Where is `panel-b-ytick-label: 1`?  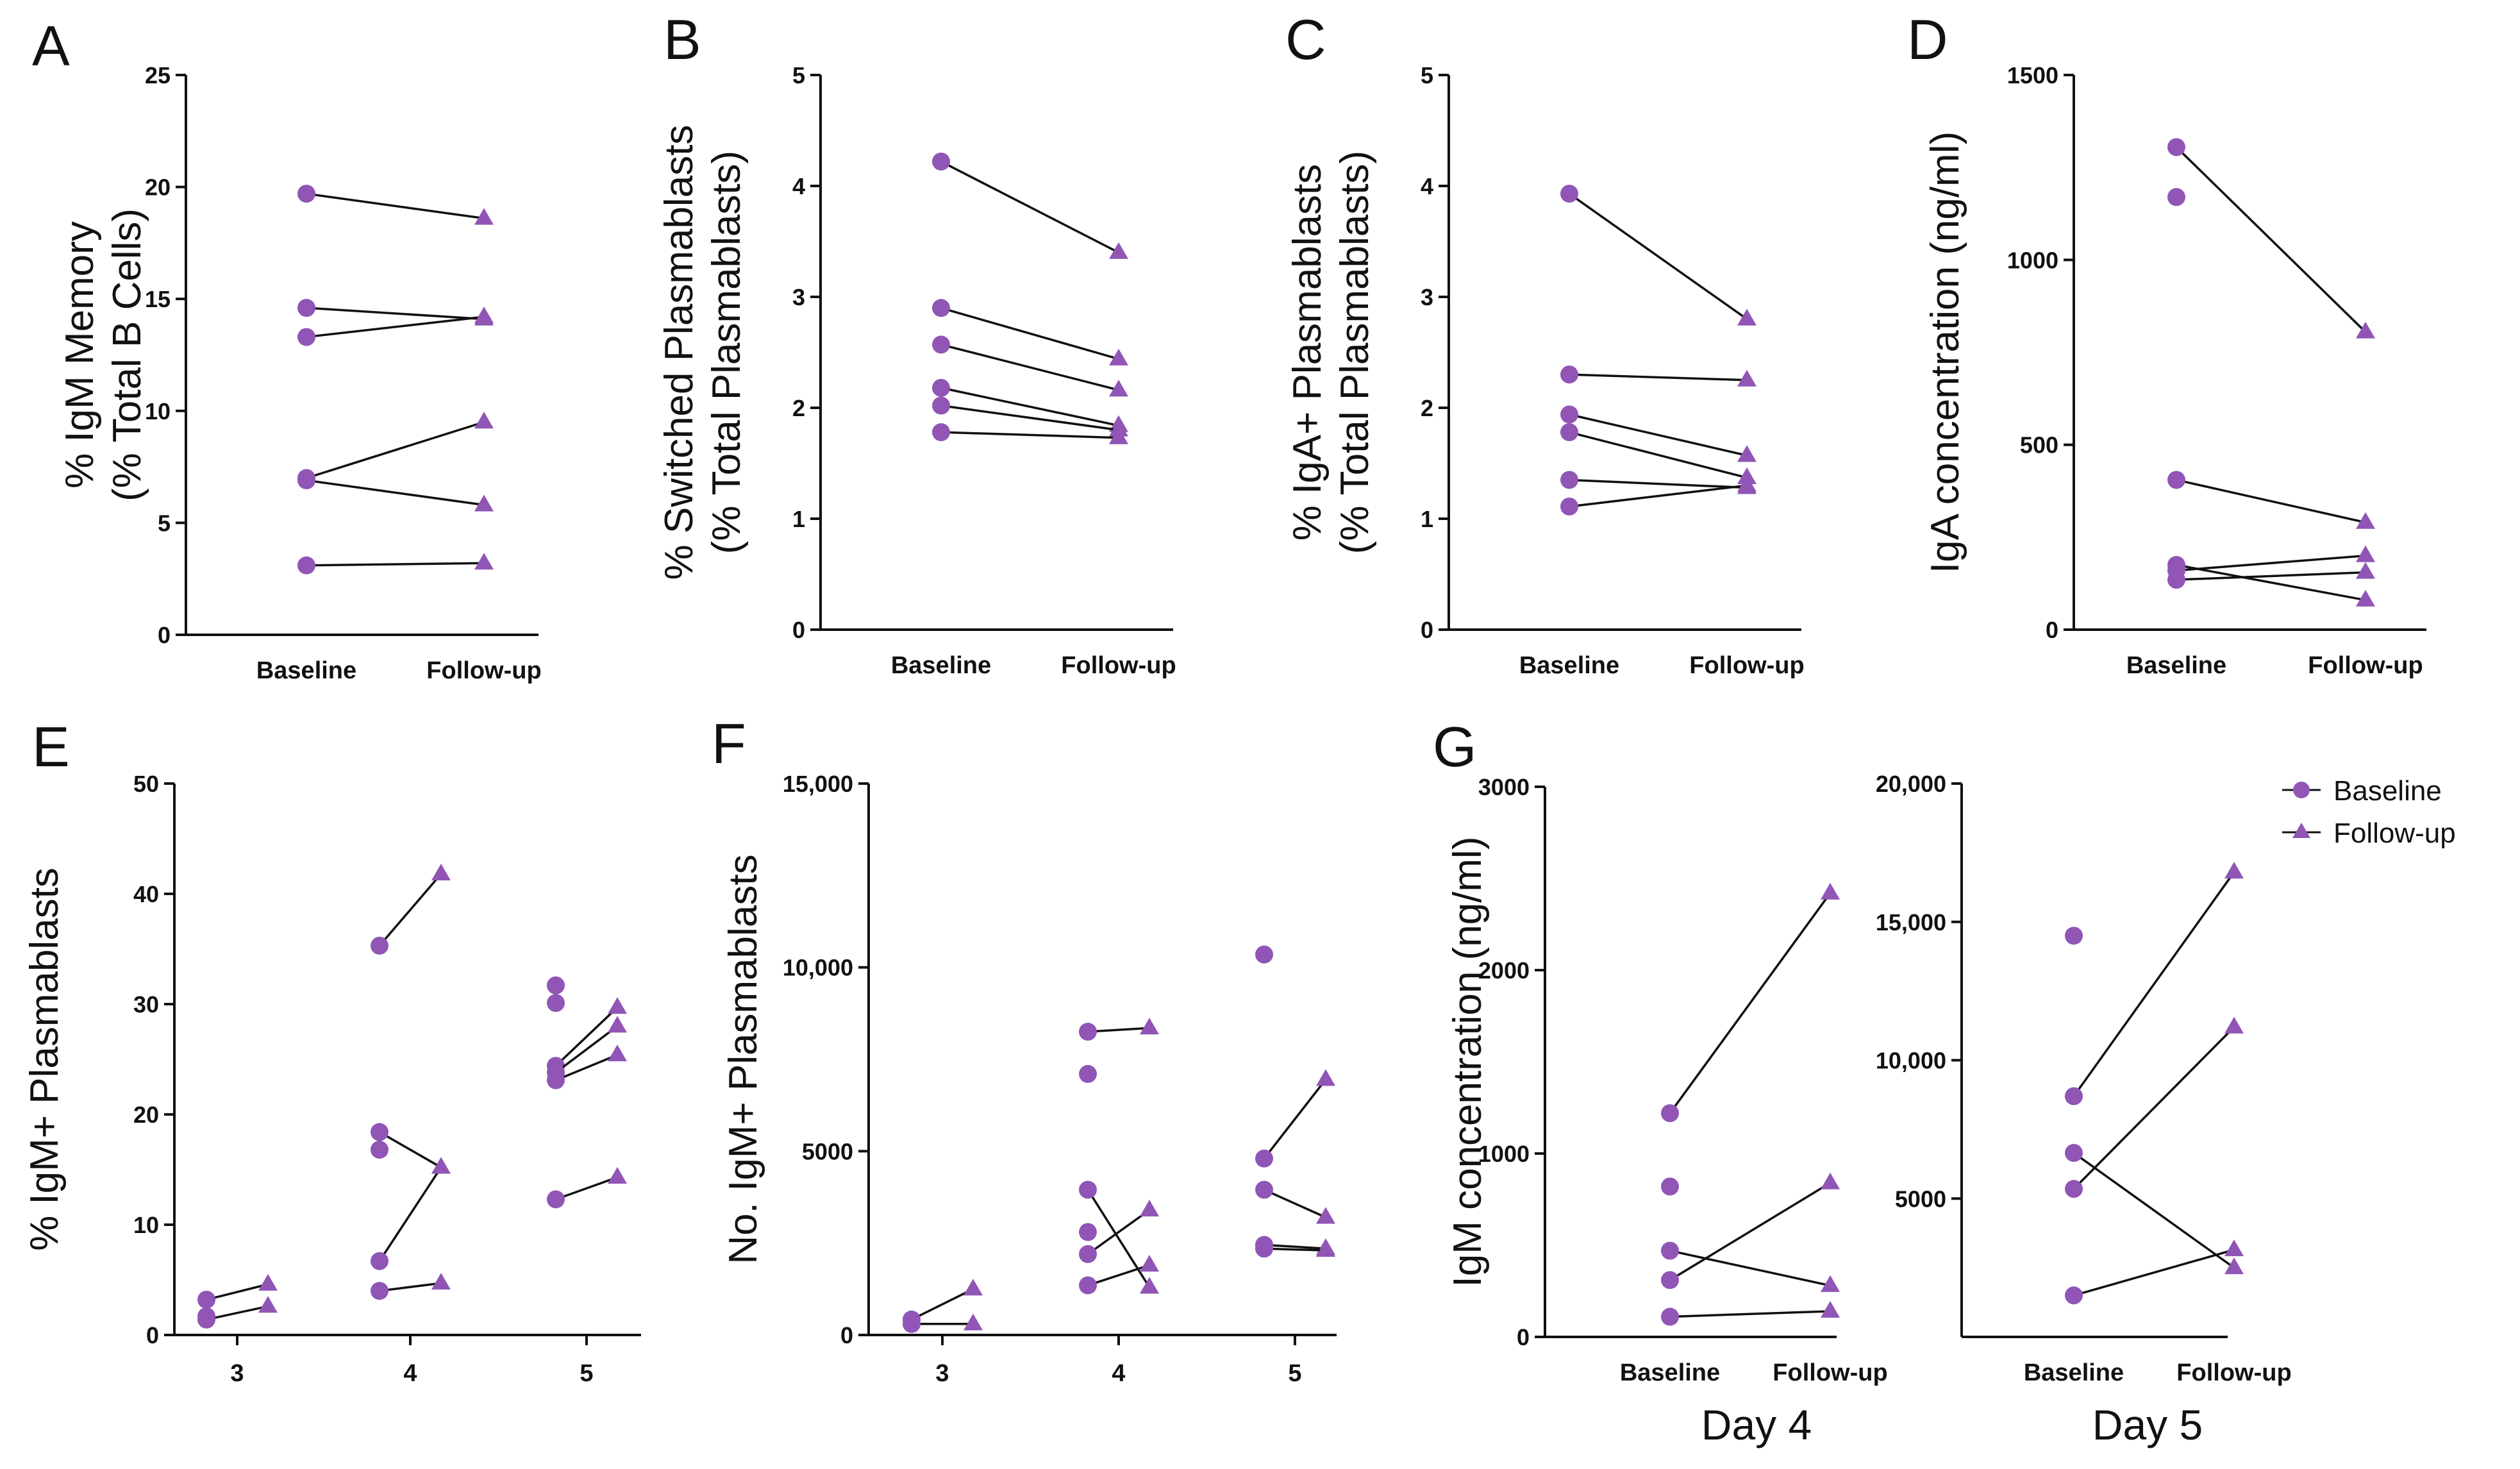
panel-b-ytick-label: 1 is located at coordinates (798, 519).